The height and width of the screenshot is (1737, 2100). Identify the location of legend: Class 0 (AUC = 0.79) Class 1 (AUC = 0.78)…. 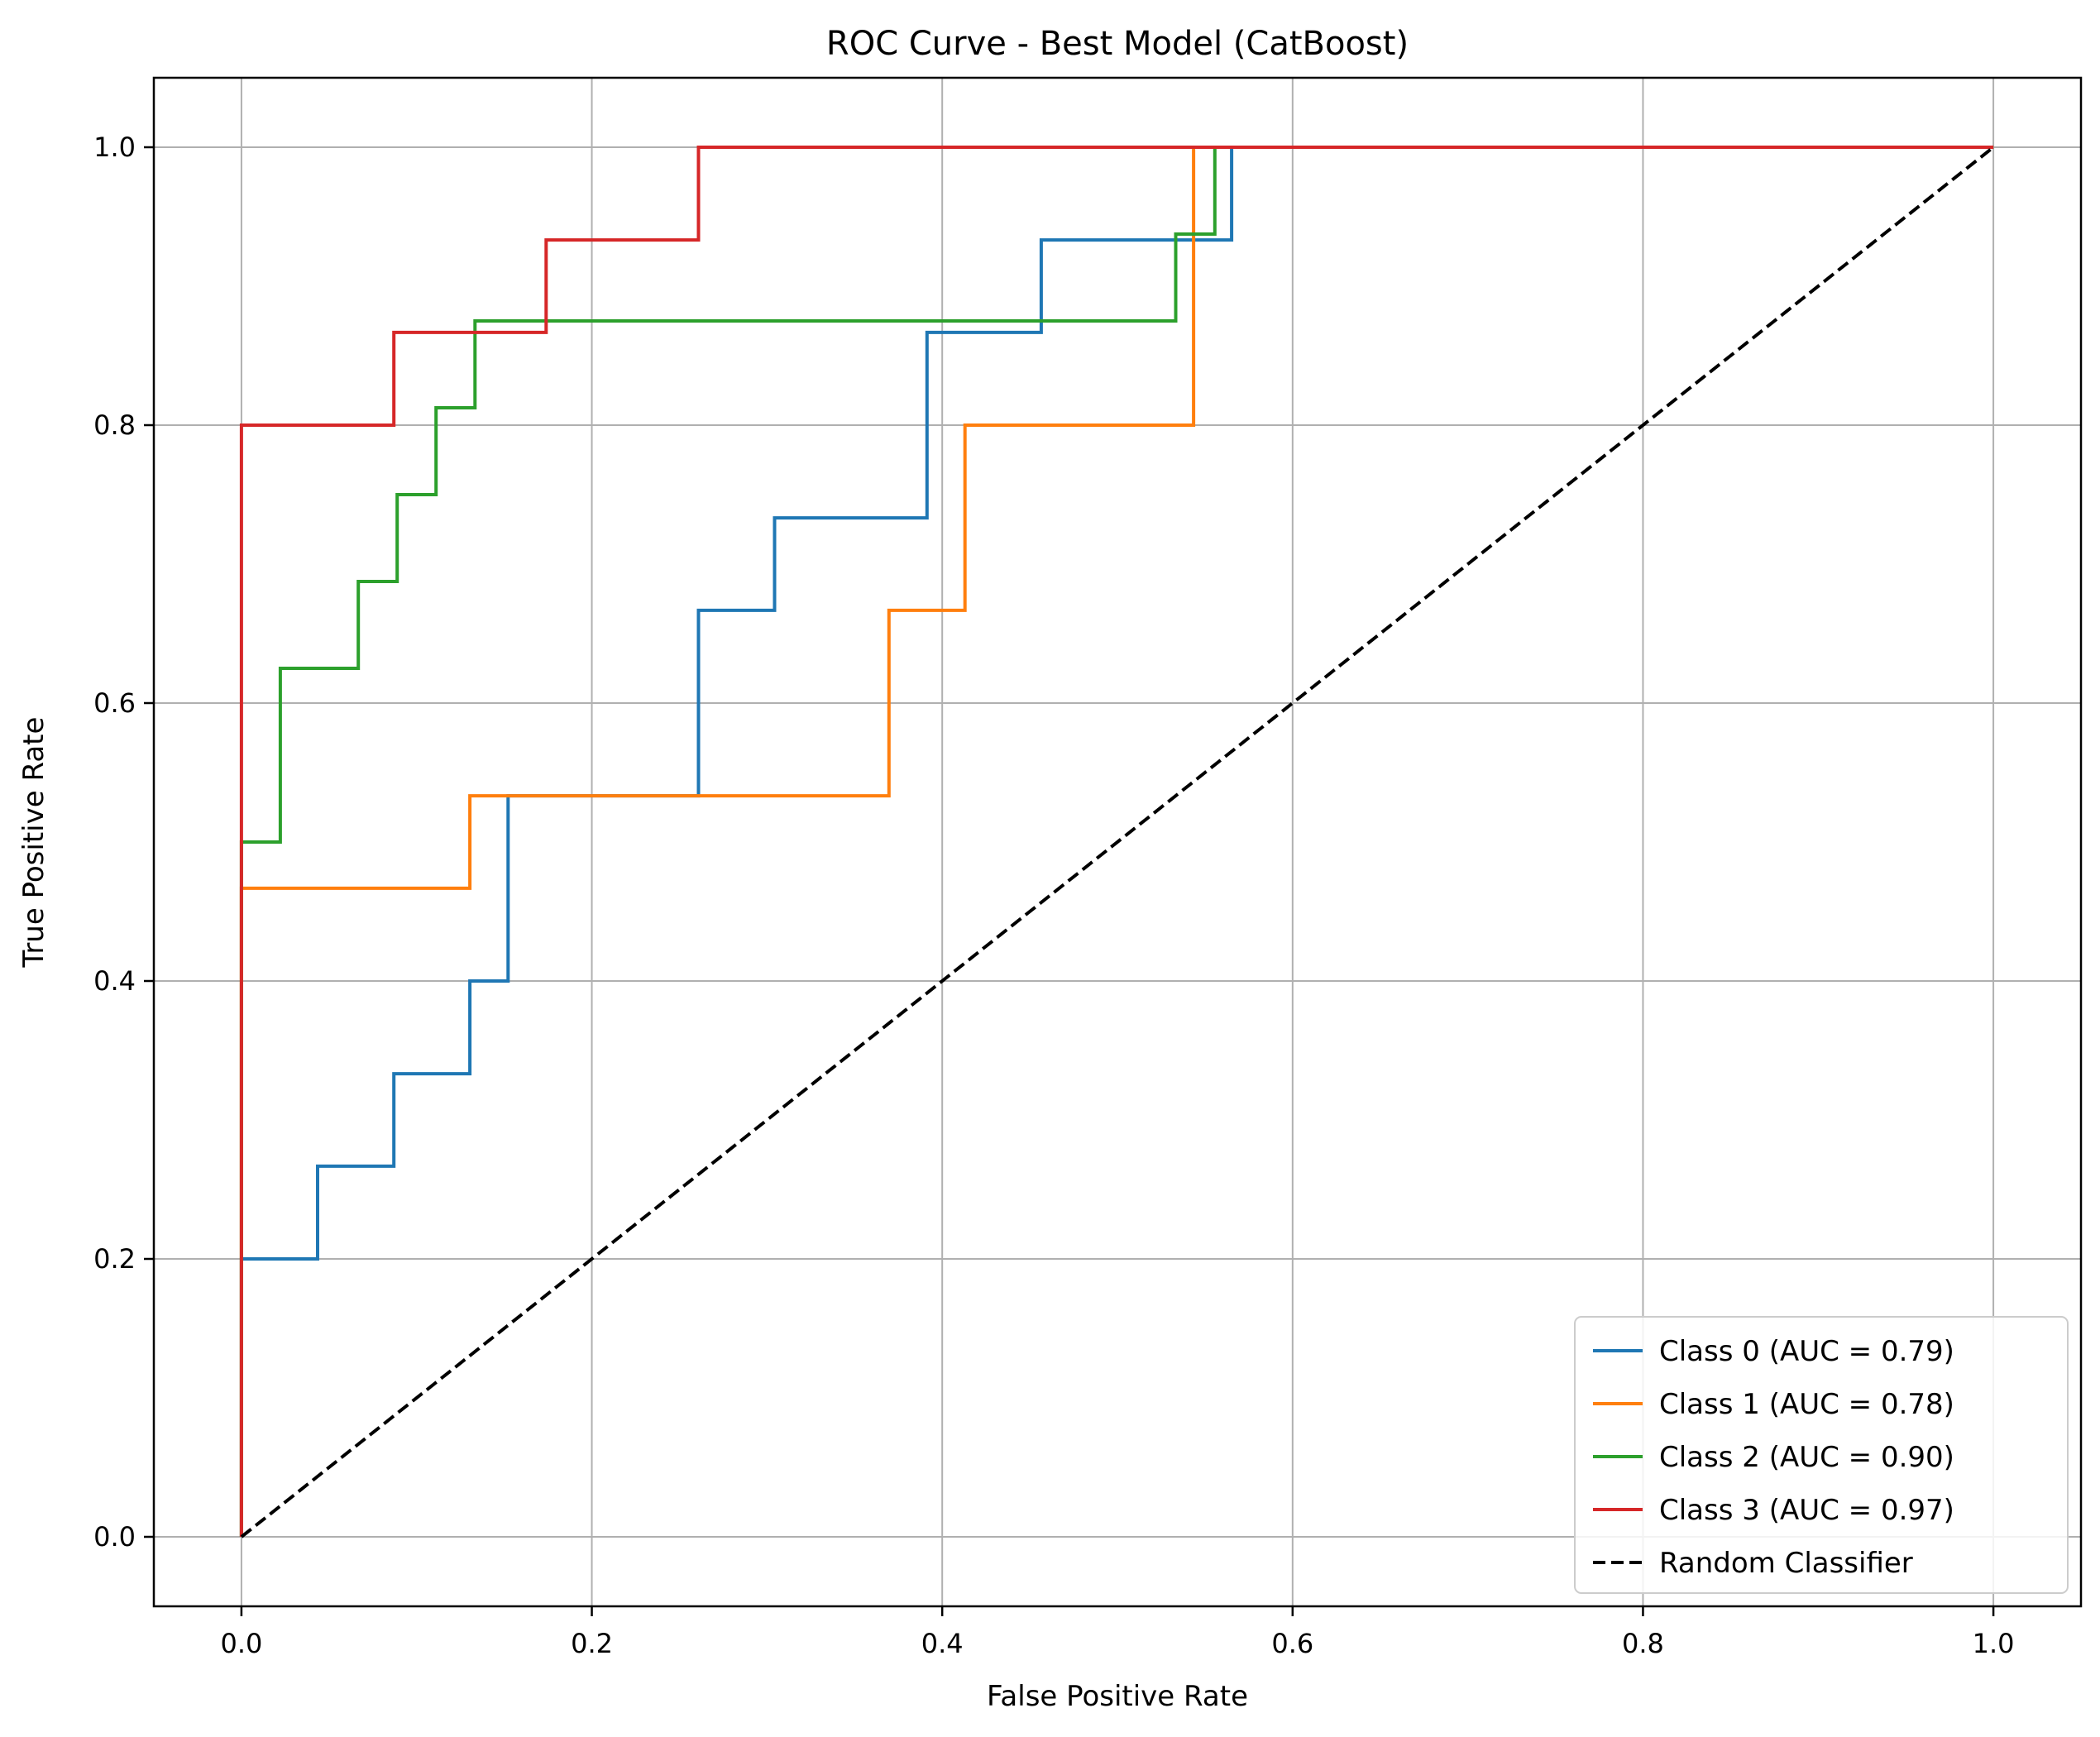
(1822, 1455).